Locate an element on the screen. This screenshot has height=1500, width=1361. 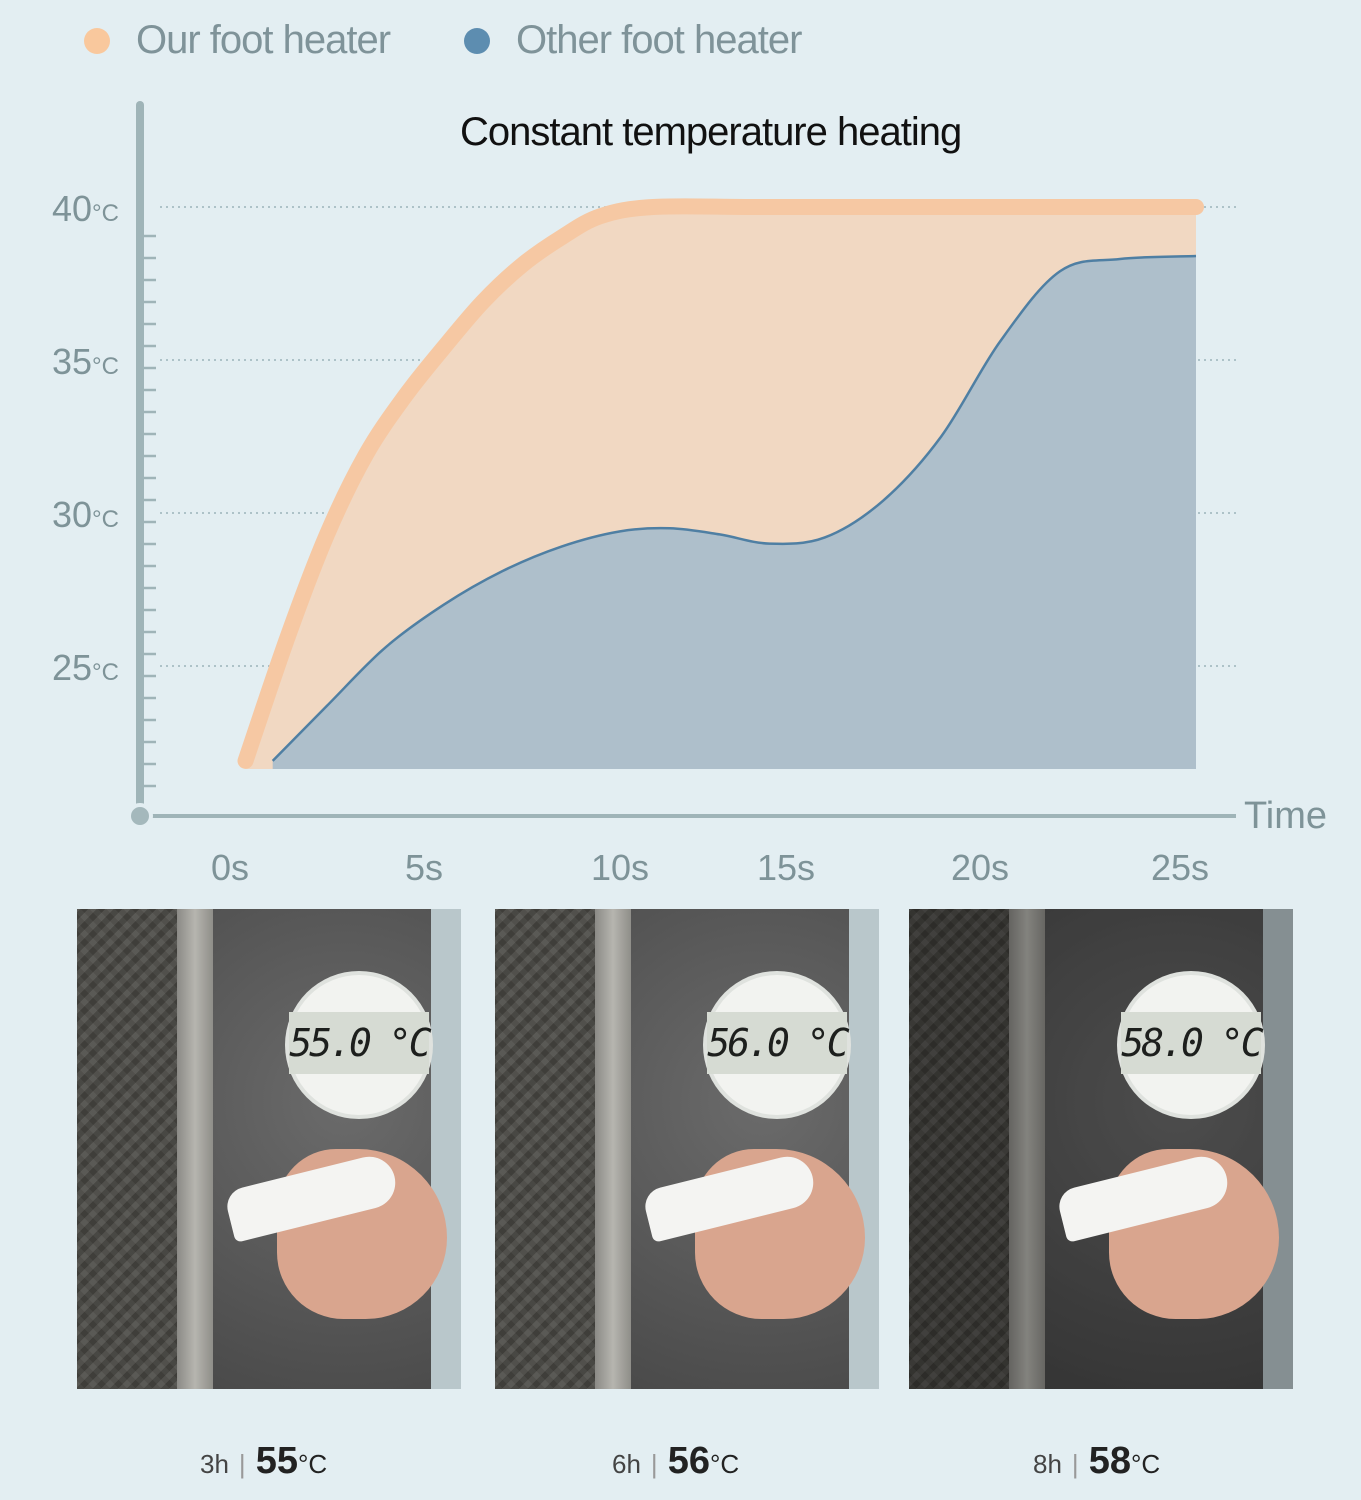
legend-other: Other foot heater is located at coordinates (633, 40).